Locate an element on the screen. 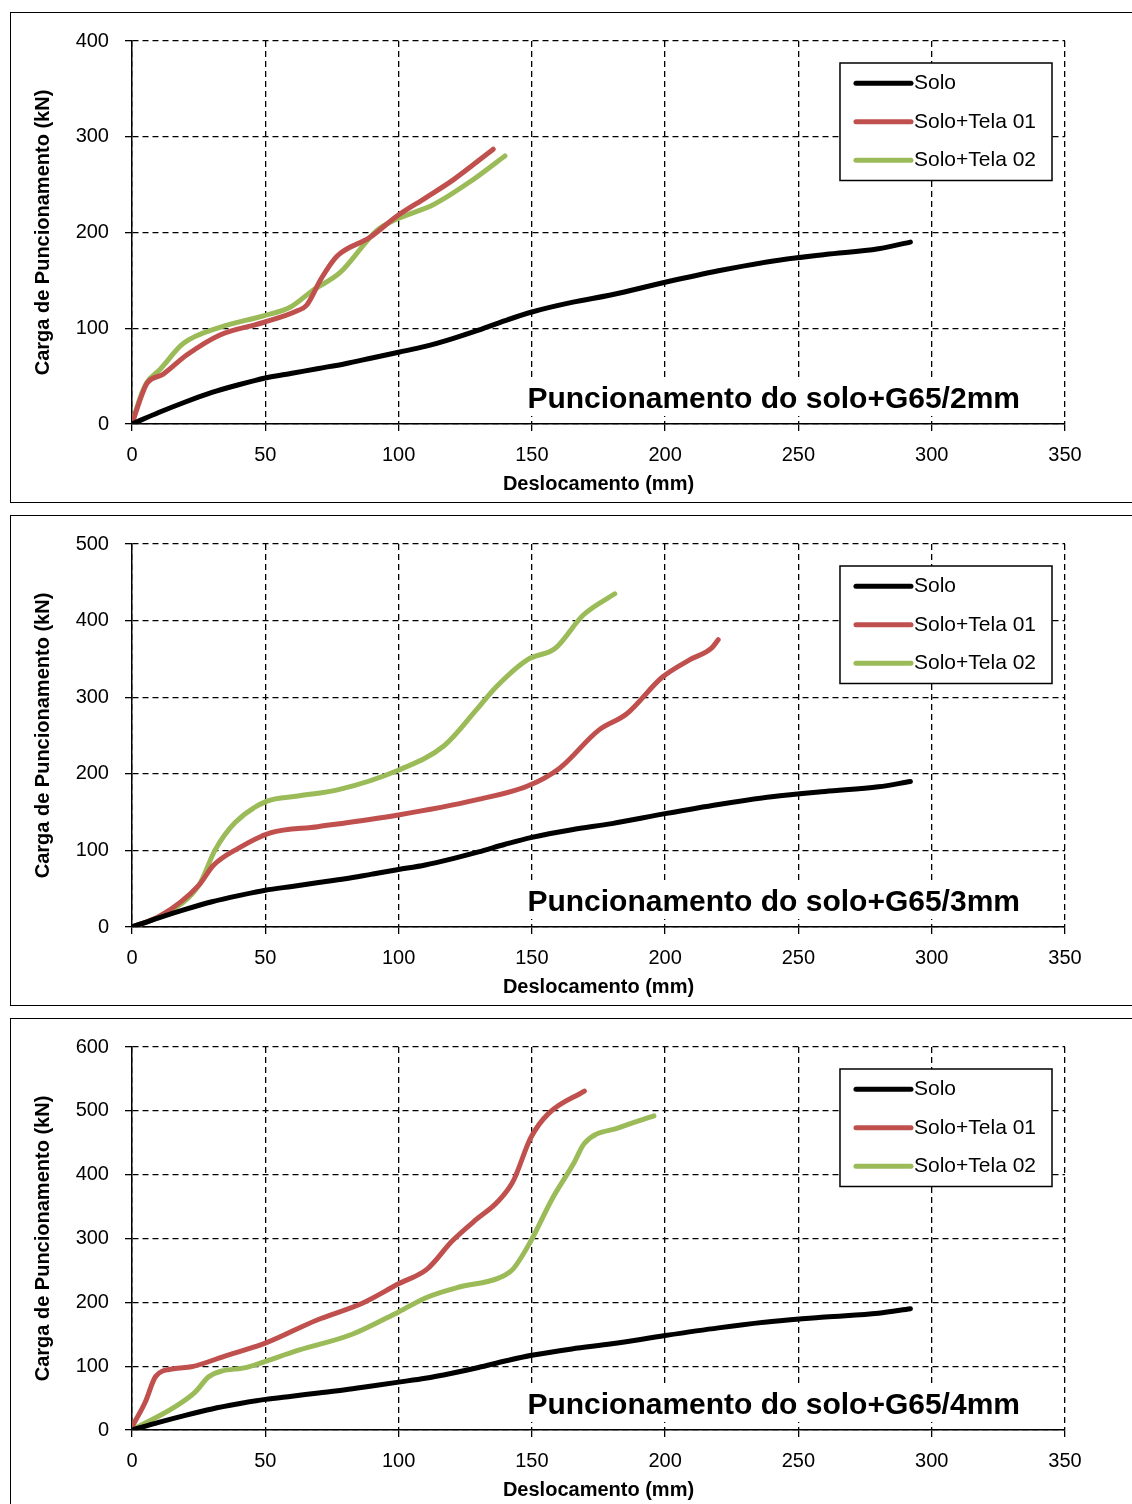 The height and width of the screenshot is (1504, 1132). text: Puncionamento do solo+G65/2mm is located at coordinates (773, 397).